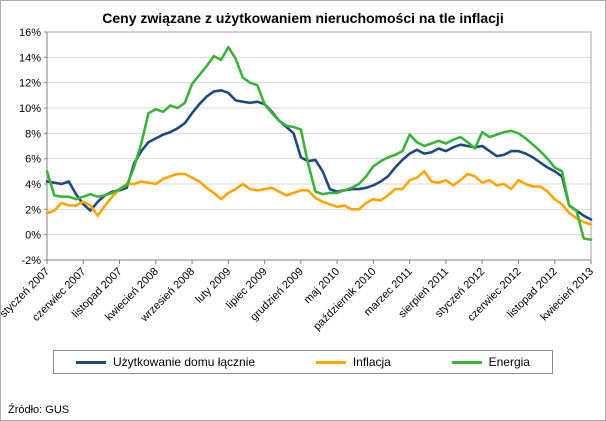 Image resolution: width=606 pixels, height=421 pixels. I want to click on y-axis-label: 14%, so click(30, 58).